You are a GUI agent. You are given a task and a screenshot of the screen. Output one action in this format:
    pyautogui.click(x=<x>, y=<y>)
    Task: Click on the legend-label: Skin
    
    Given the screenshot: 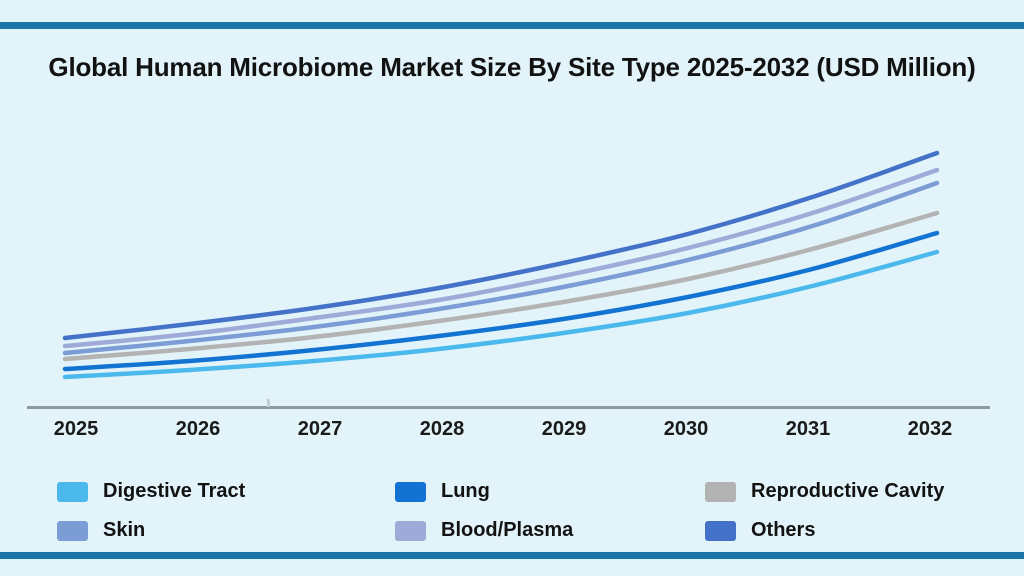 What is the action you would take?
    pyautogui.click(x=124, y=530)
    